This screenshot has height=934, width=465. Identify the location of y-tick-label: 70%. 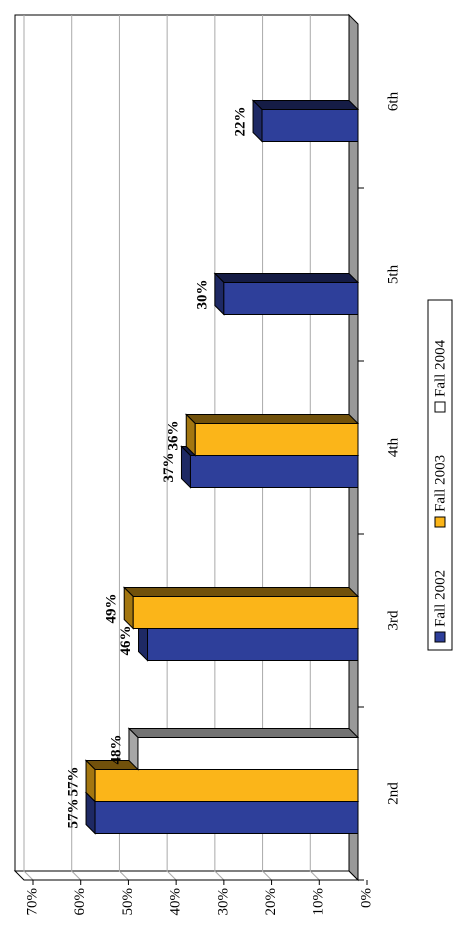
(32, 902).